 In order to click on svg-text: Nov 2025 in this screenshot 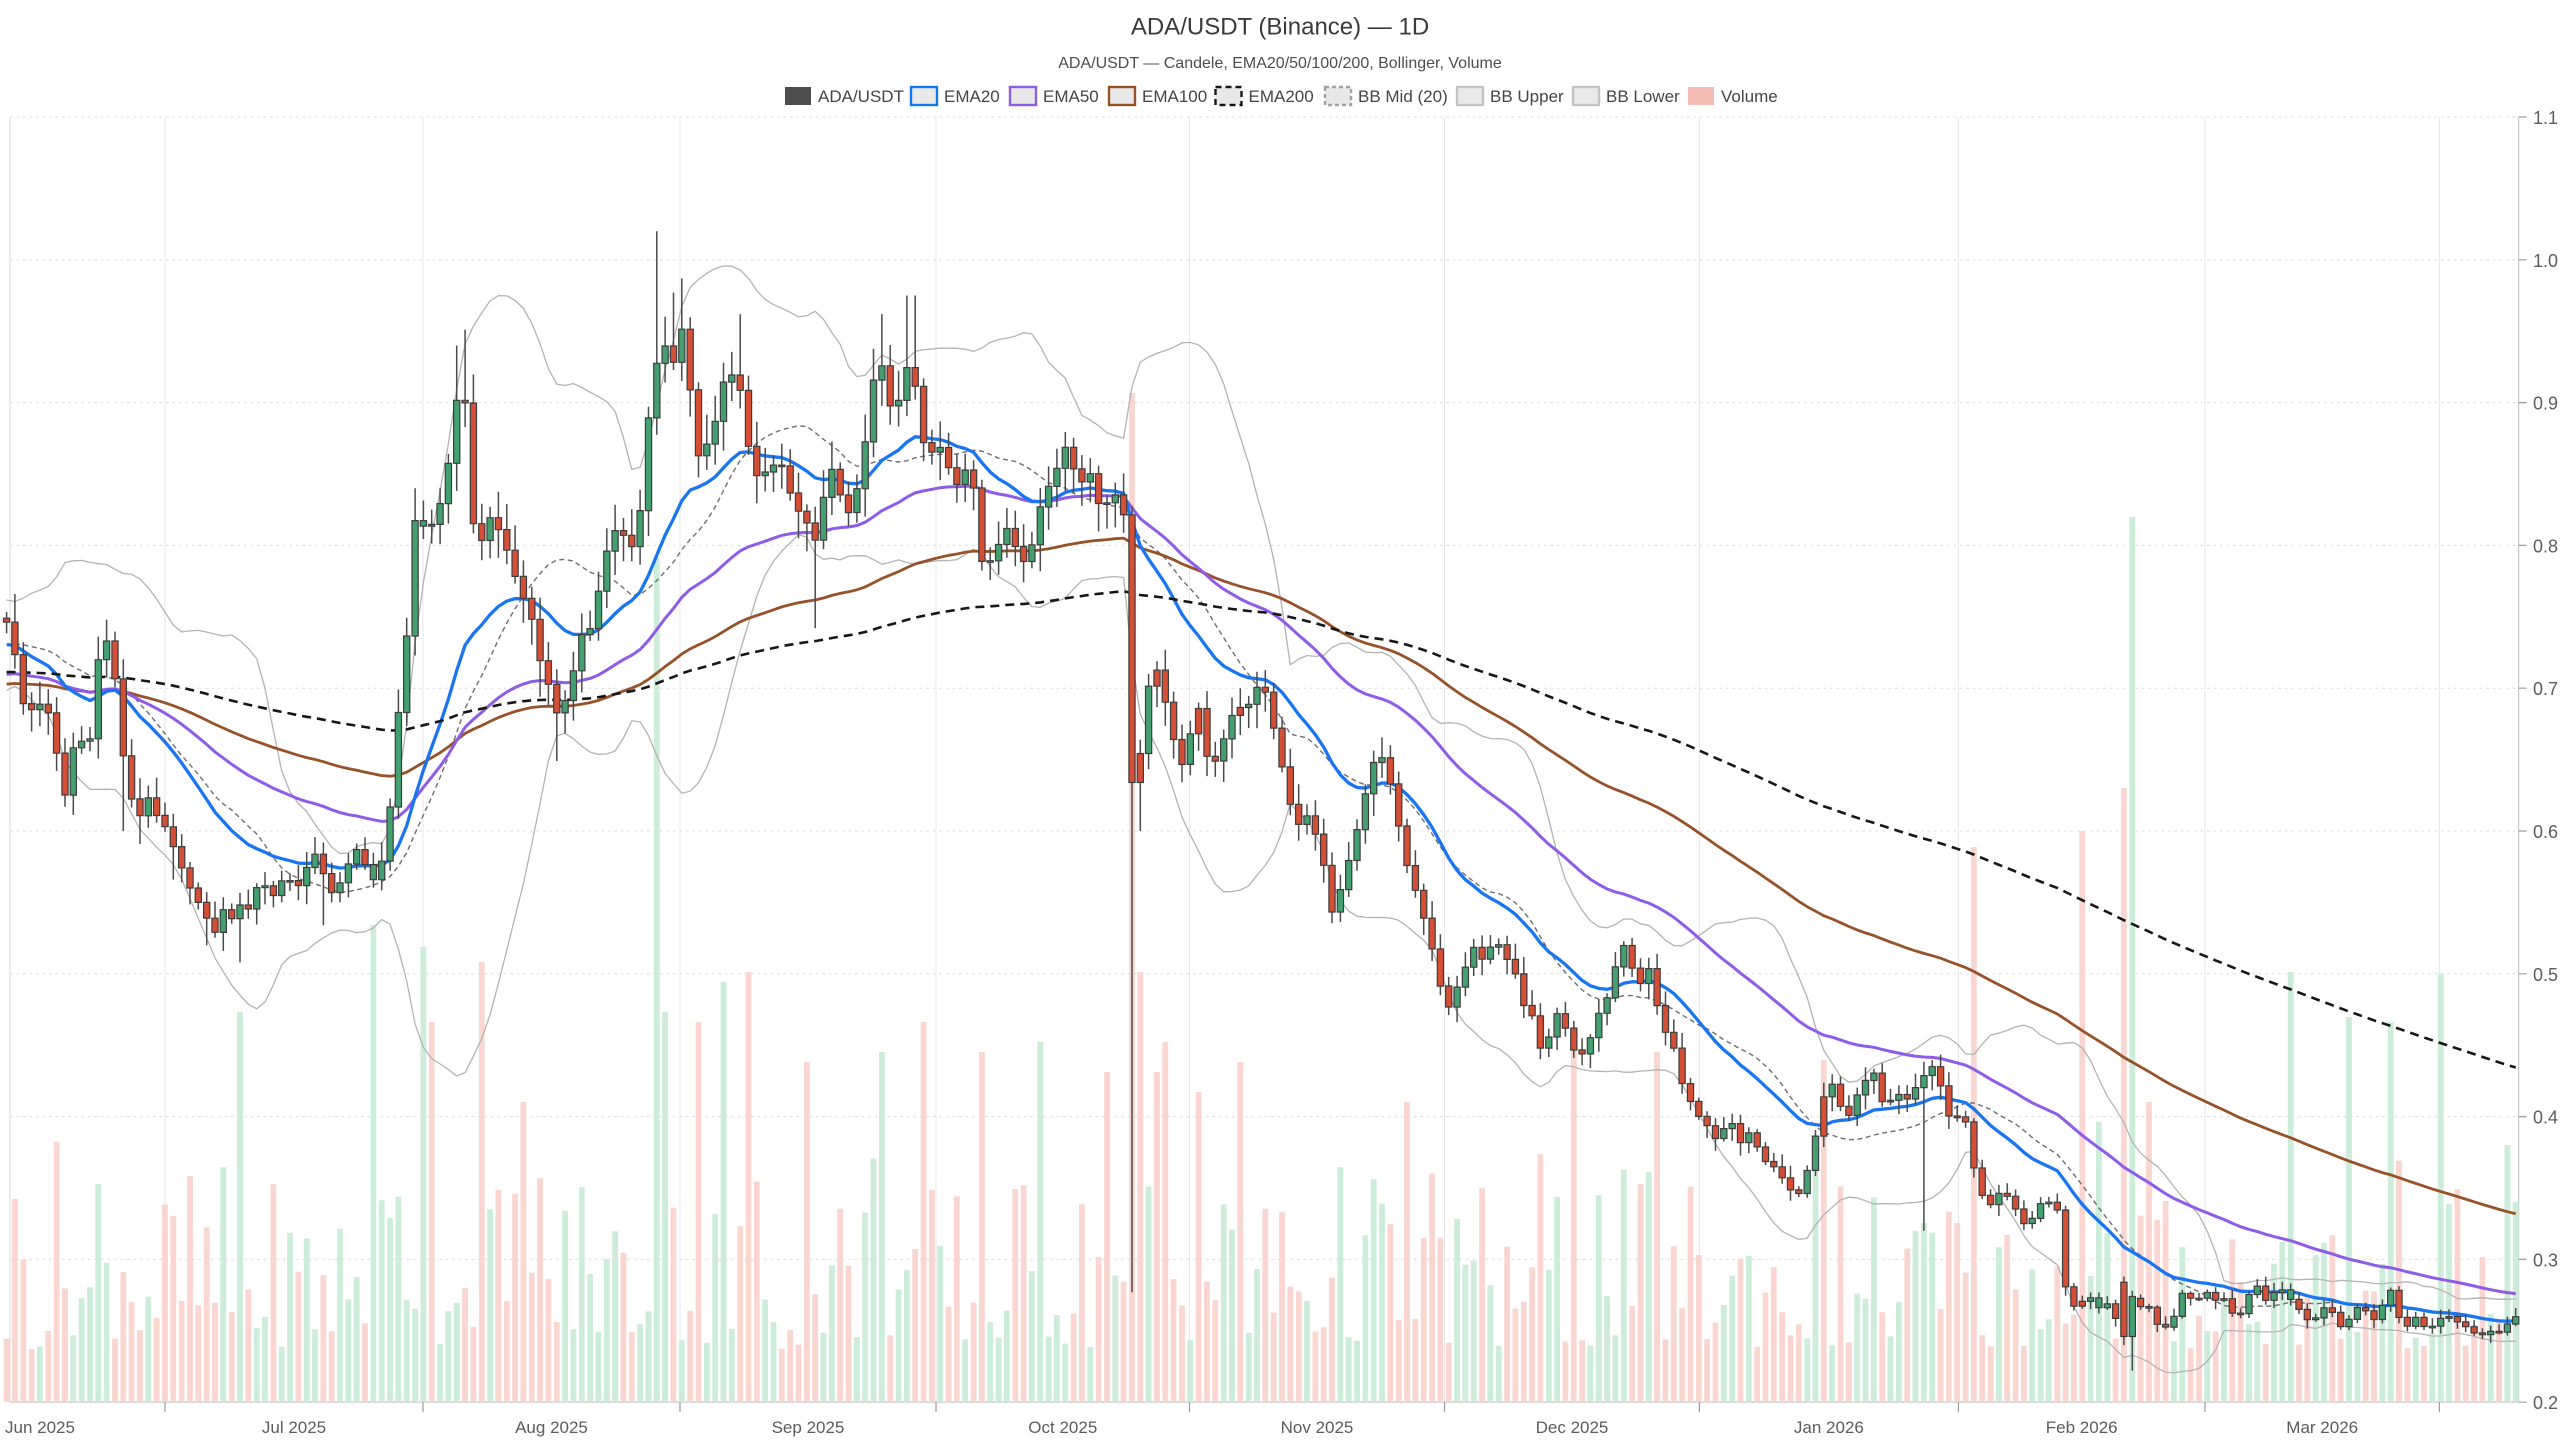, I will do `click(1317, 1427)`.